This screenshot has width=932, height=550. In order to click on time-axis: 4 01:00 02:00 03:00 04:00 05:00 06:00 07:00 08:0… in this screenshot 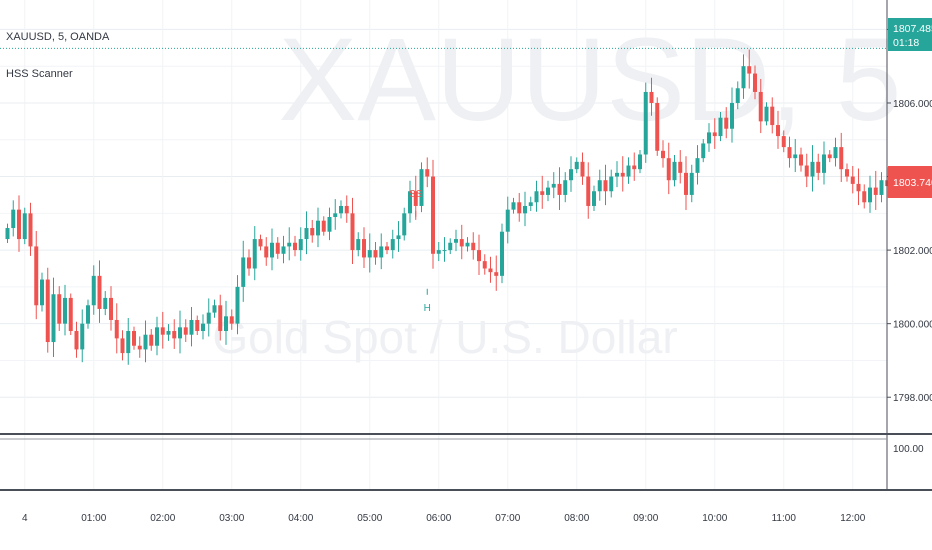, I will do `click(444, 518)`.